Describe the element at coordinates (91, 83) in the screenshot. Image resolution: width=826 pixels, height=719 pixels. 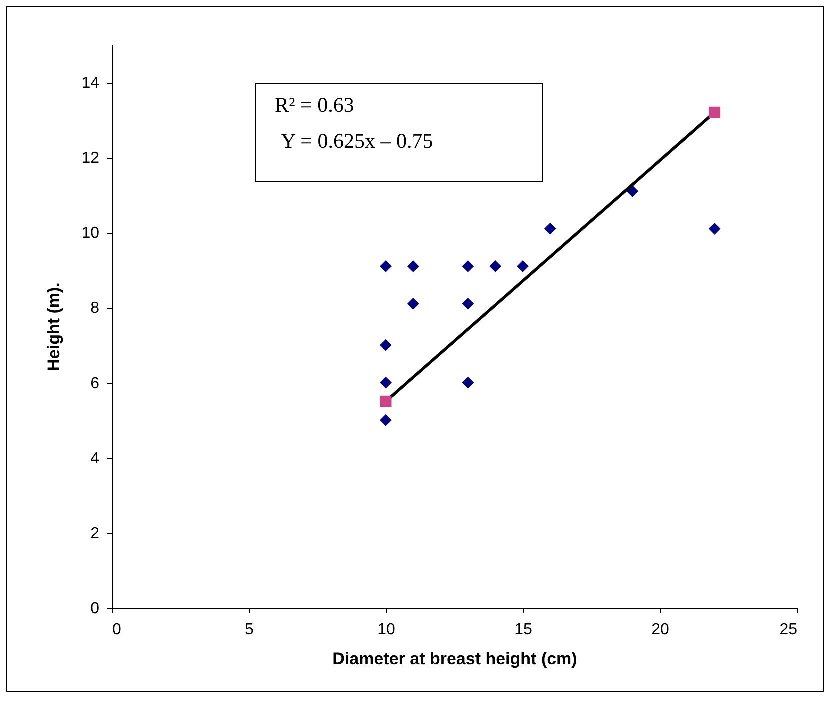
I see `y-tick-label: 14` at that location.